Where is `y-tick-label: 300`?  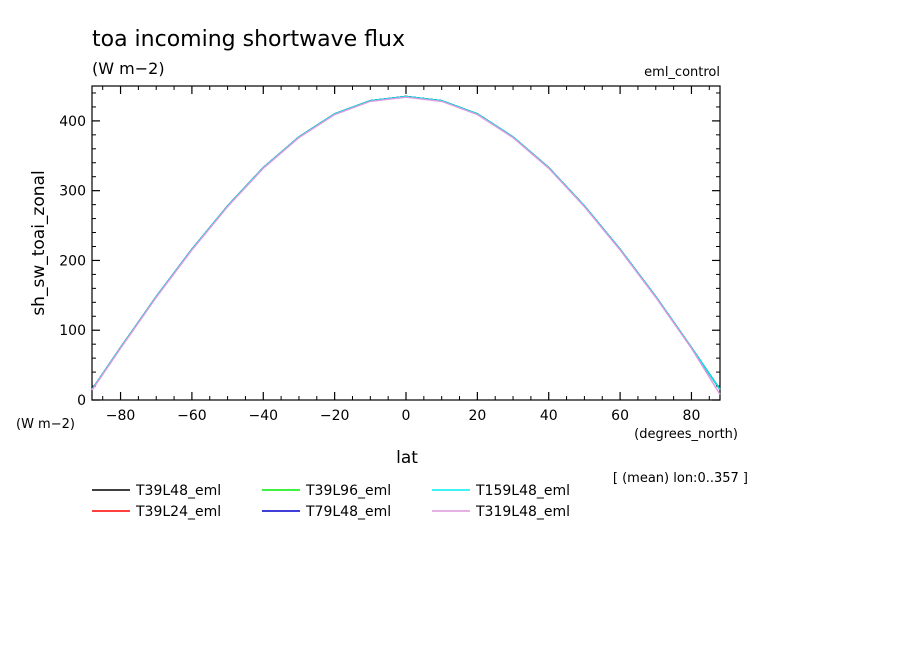
y-tick-label: 300 is located at coordinates (72, 192).